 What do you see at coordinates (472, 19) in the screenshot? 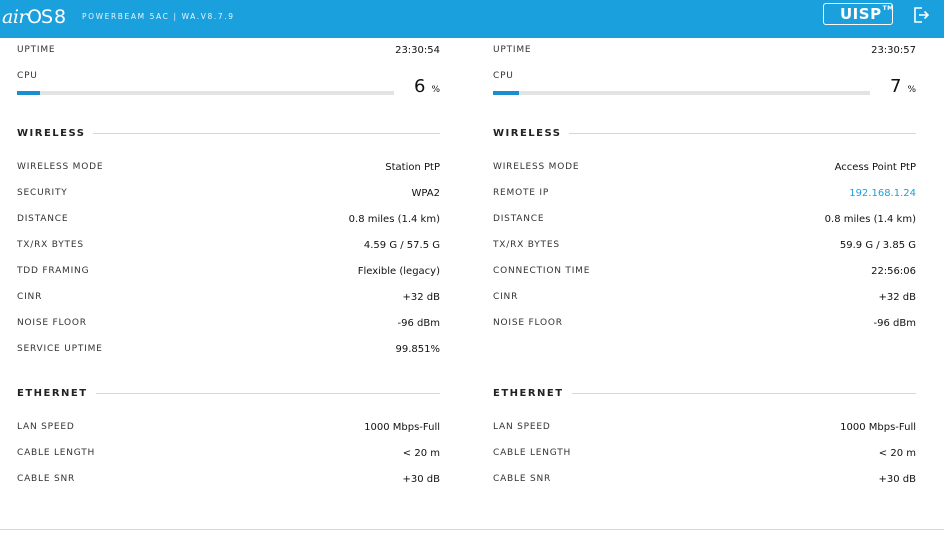
I see `top-bar: airOS 8 POWERBEAM 5AC | WA.V8.7.9 UISPTM` at bounding box center [472, 19].